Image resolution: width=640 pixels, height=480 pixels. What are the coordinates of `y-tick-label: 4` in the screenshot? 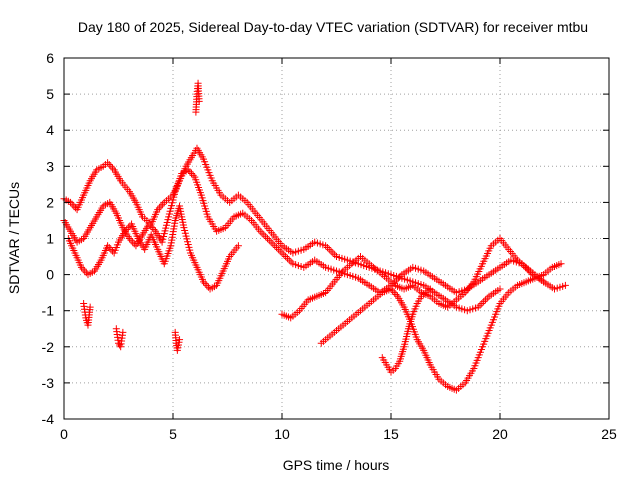 It's located at (50, 130).